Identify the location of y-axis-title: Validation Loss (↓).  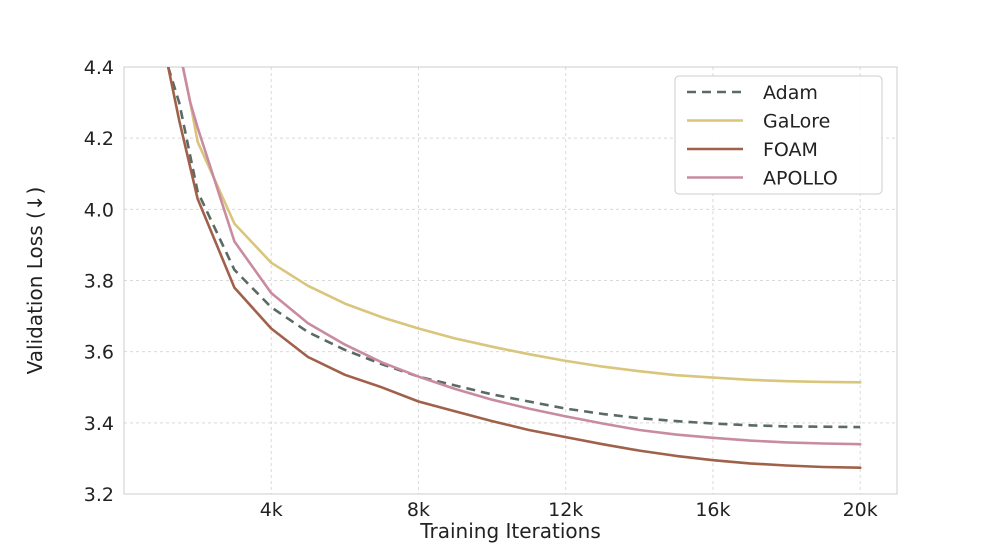
(35, 281).